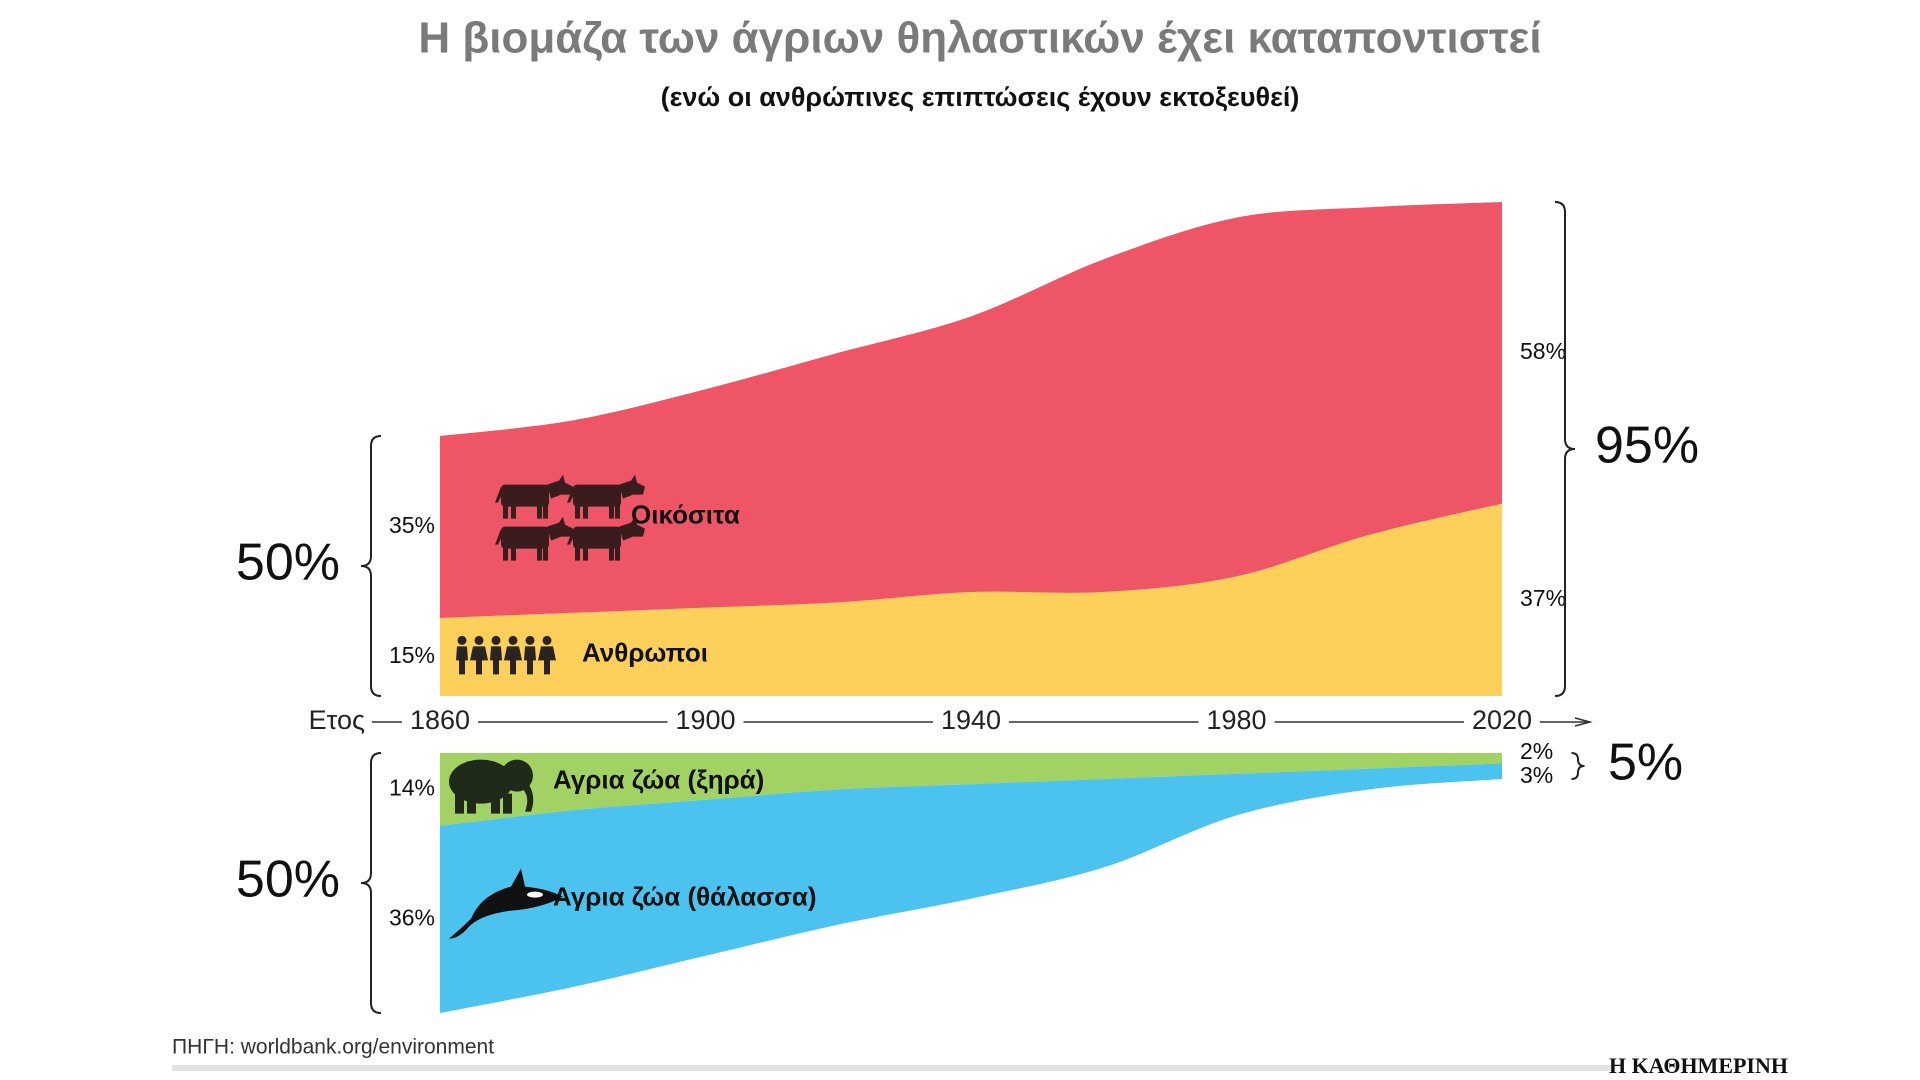 This screenshot has width=1920, height=1080. I want to click on value-label: 35%, so click(412, 525).